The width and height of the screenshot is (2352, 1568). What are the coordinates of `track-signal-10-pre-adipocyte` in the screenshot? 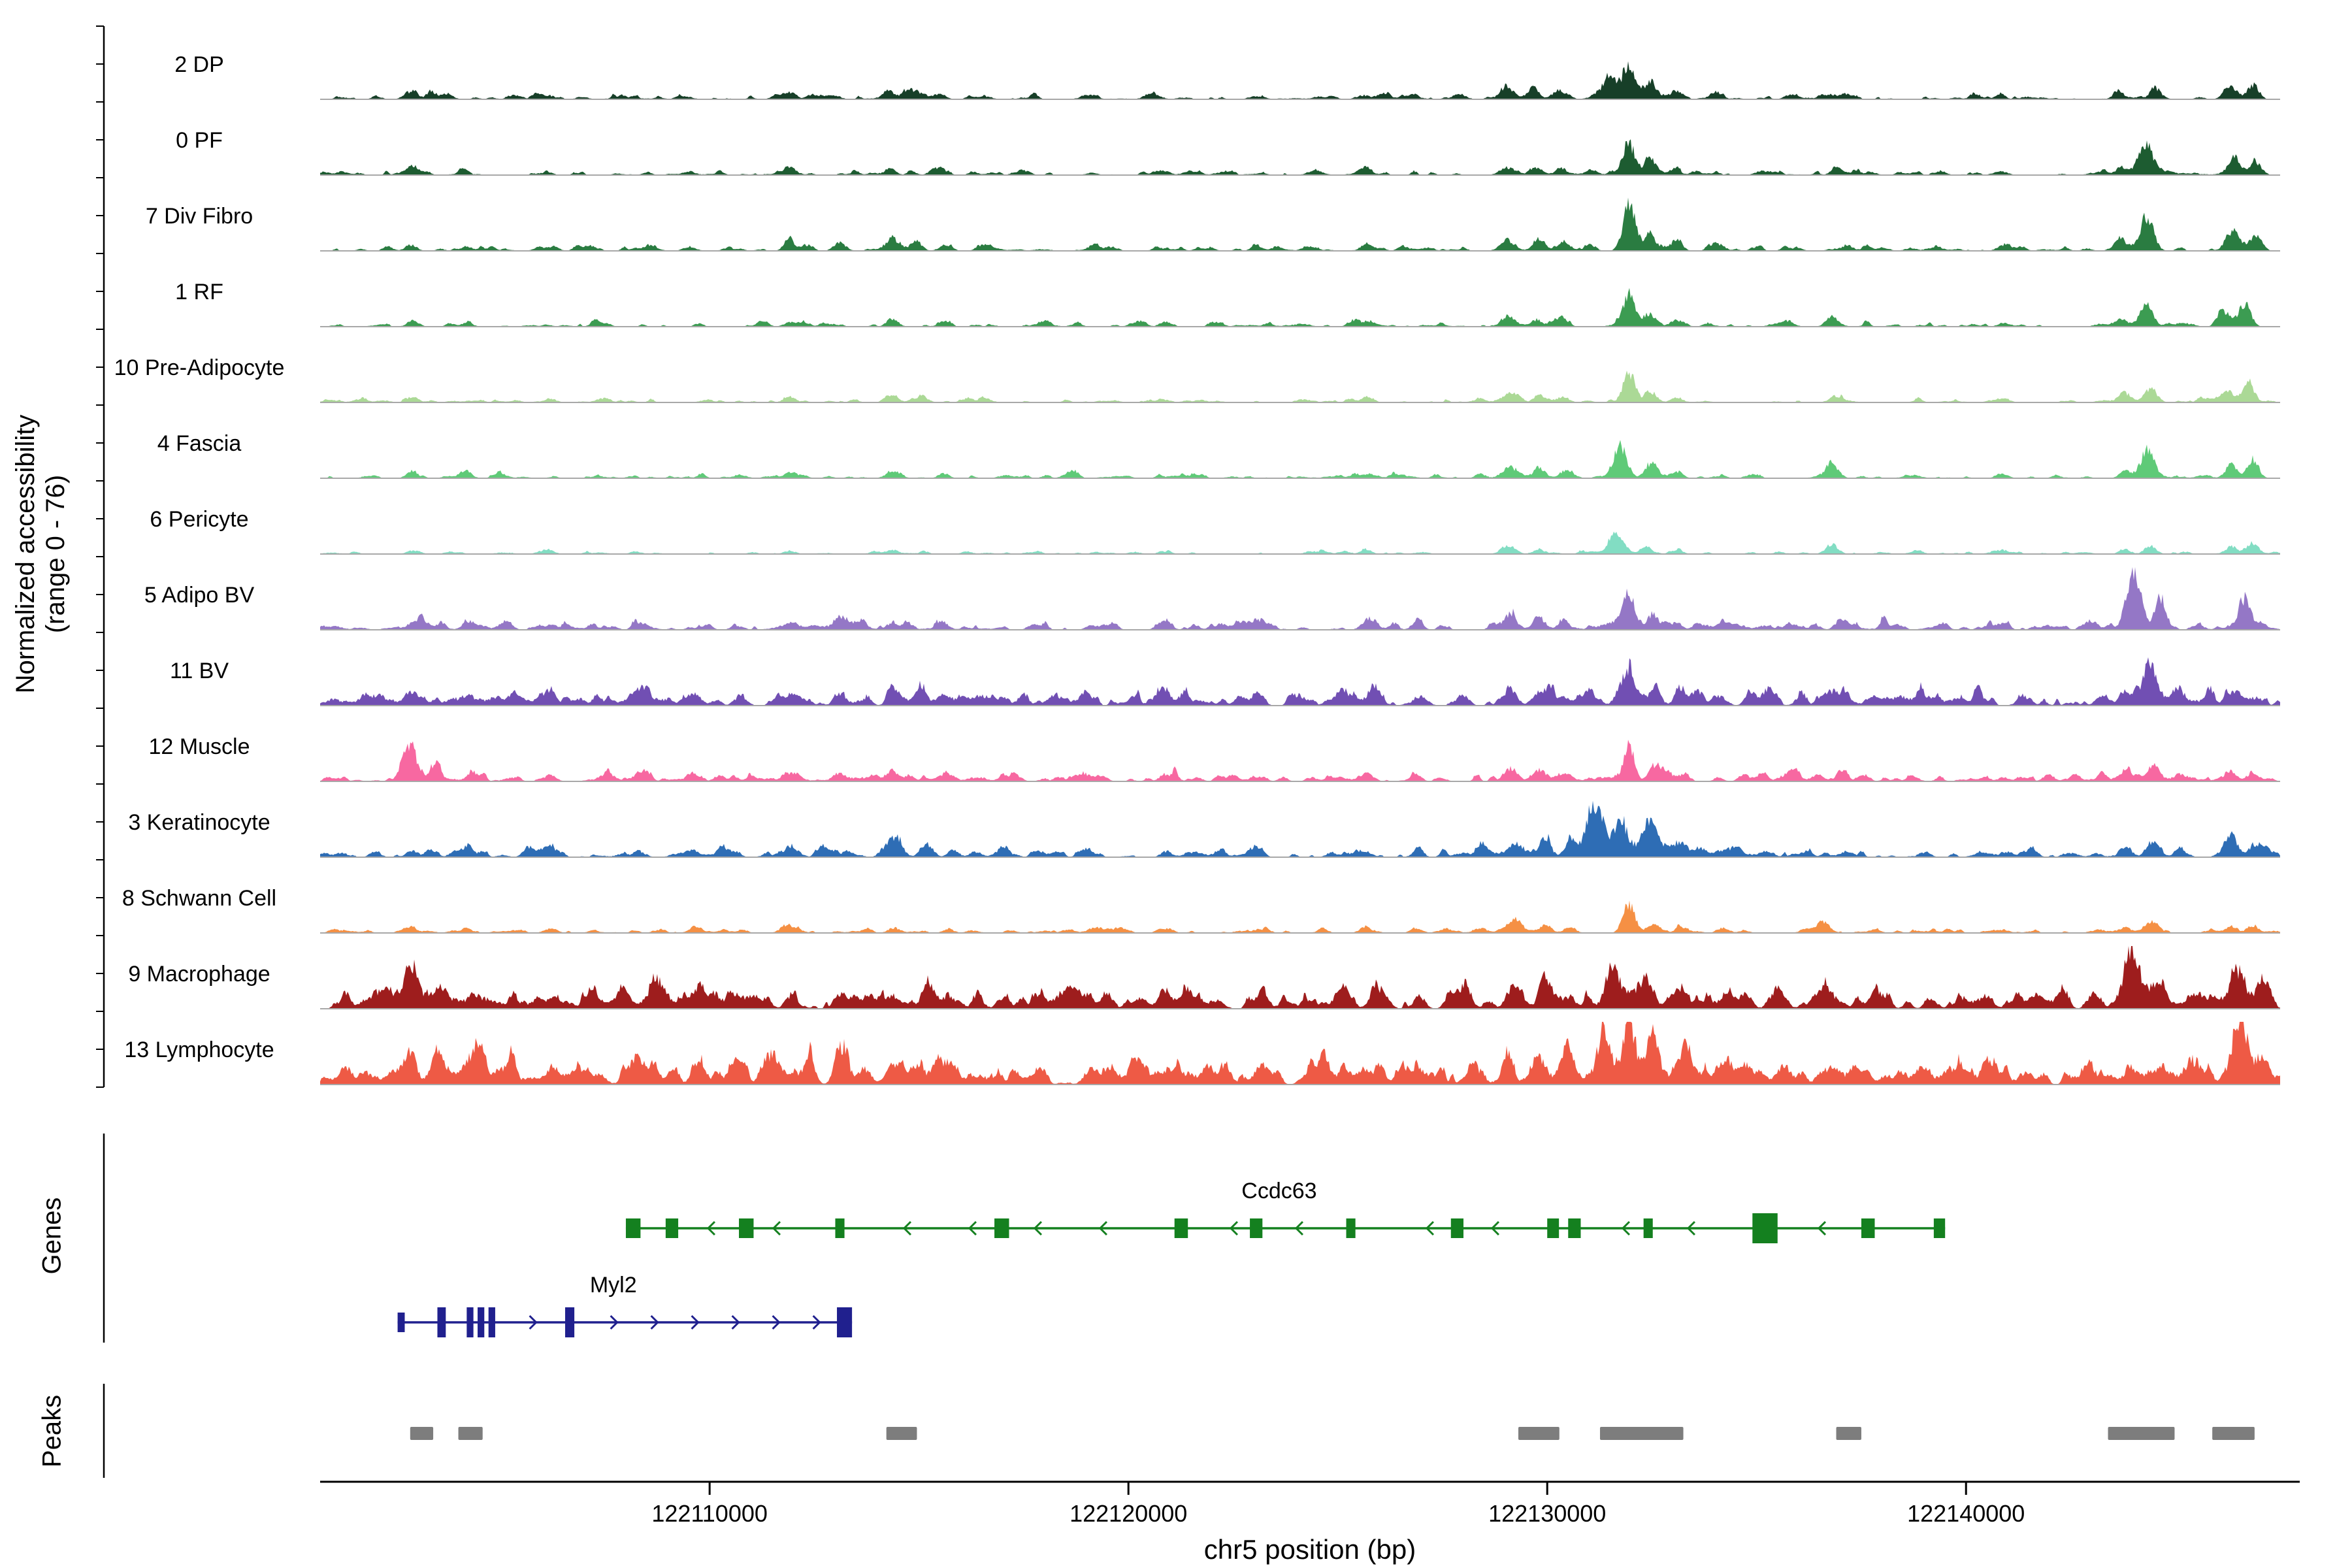 It's located at (1300, 386).